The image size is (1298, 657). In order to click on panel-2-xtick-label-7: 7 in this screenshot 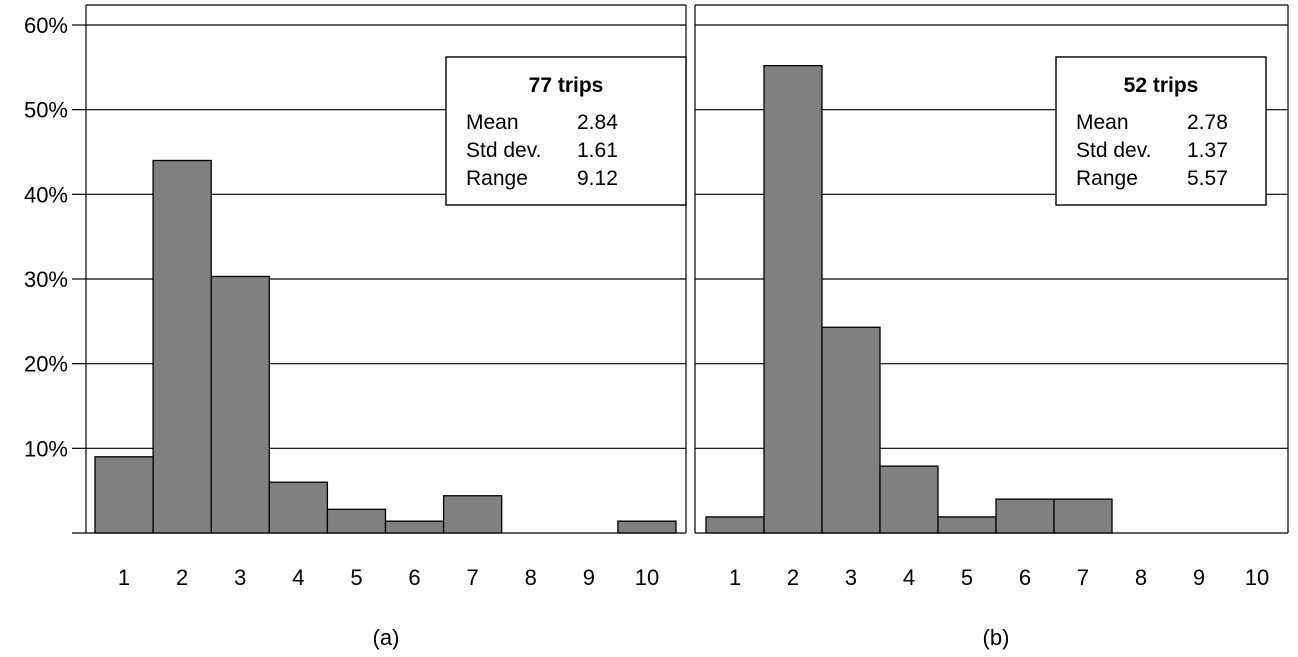, I will do `click(1083, 577)`.